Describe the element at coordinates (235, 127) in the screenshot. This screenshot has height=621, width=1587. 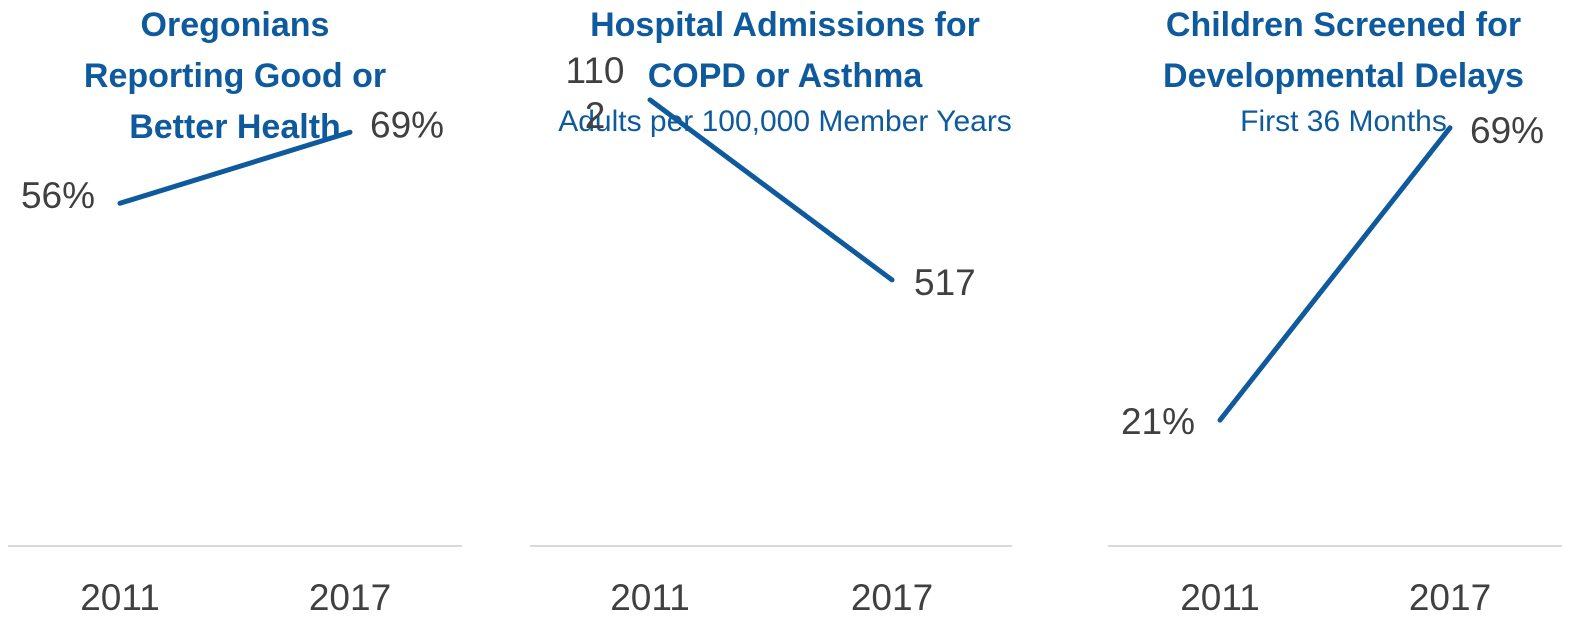
I see `chart-title-line: Better Health` at that location.